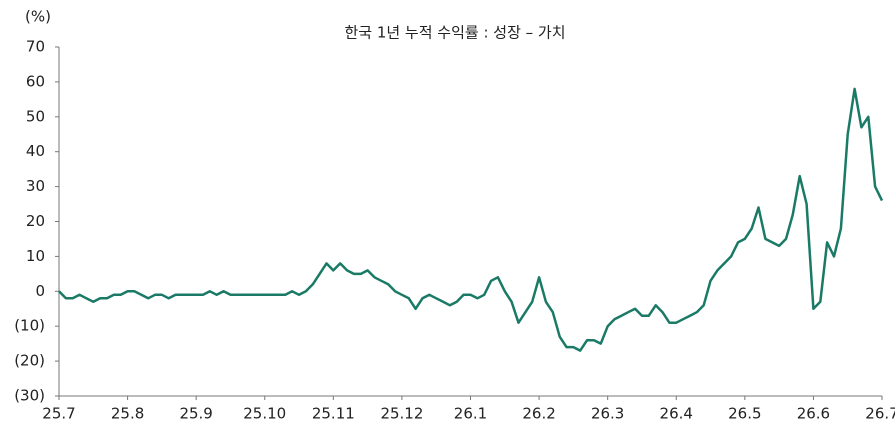  Describe the element at coordinates (744, 414) in the screenshot. I see `x-tick-label: 26.5` at that location.